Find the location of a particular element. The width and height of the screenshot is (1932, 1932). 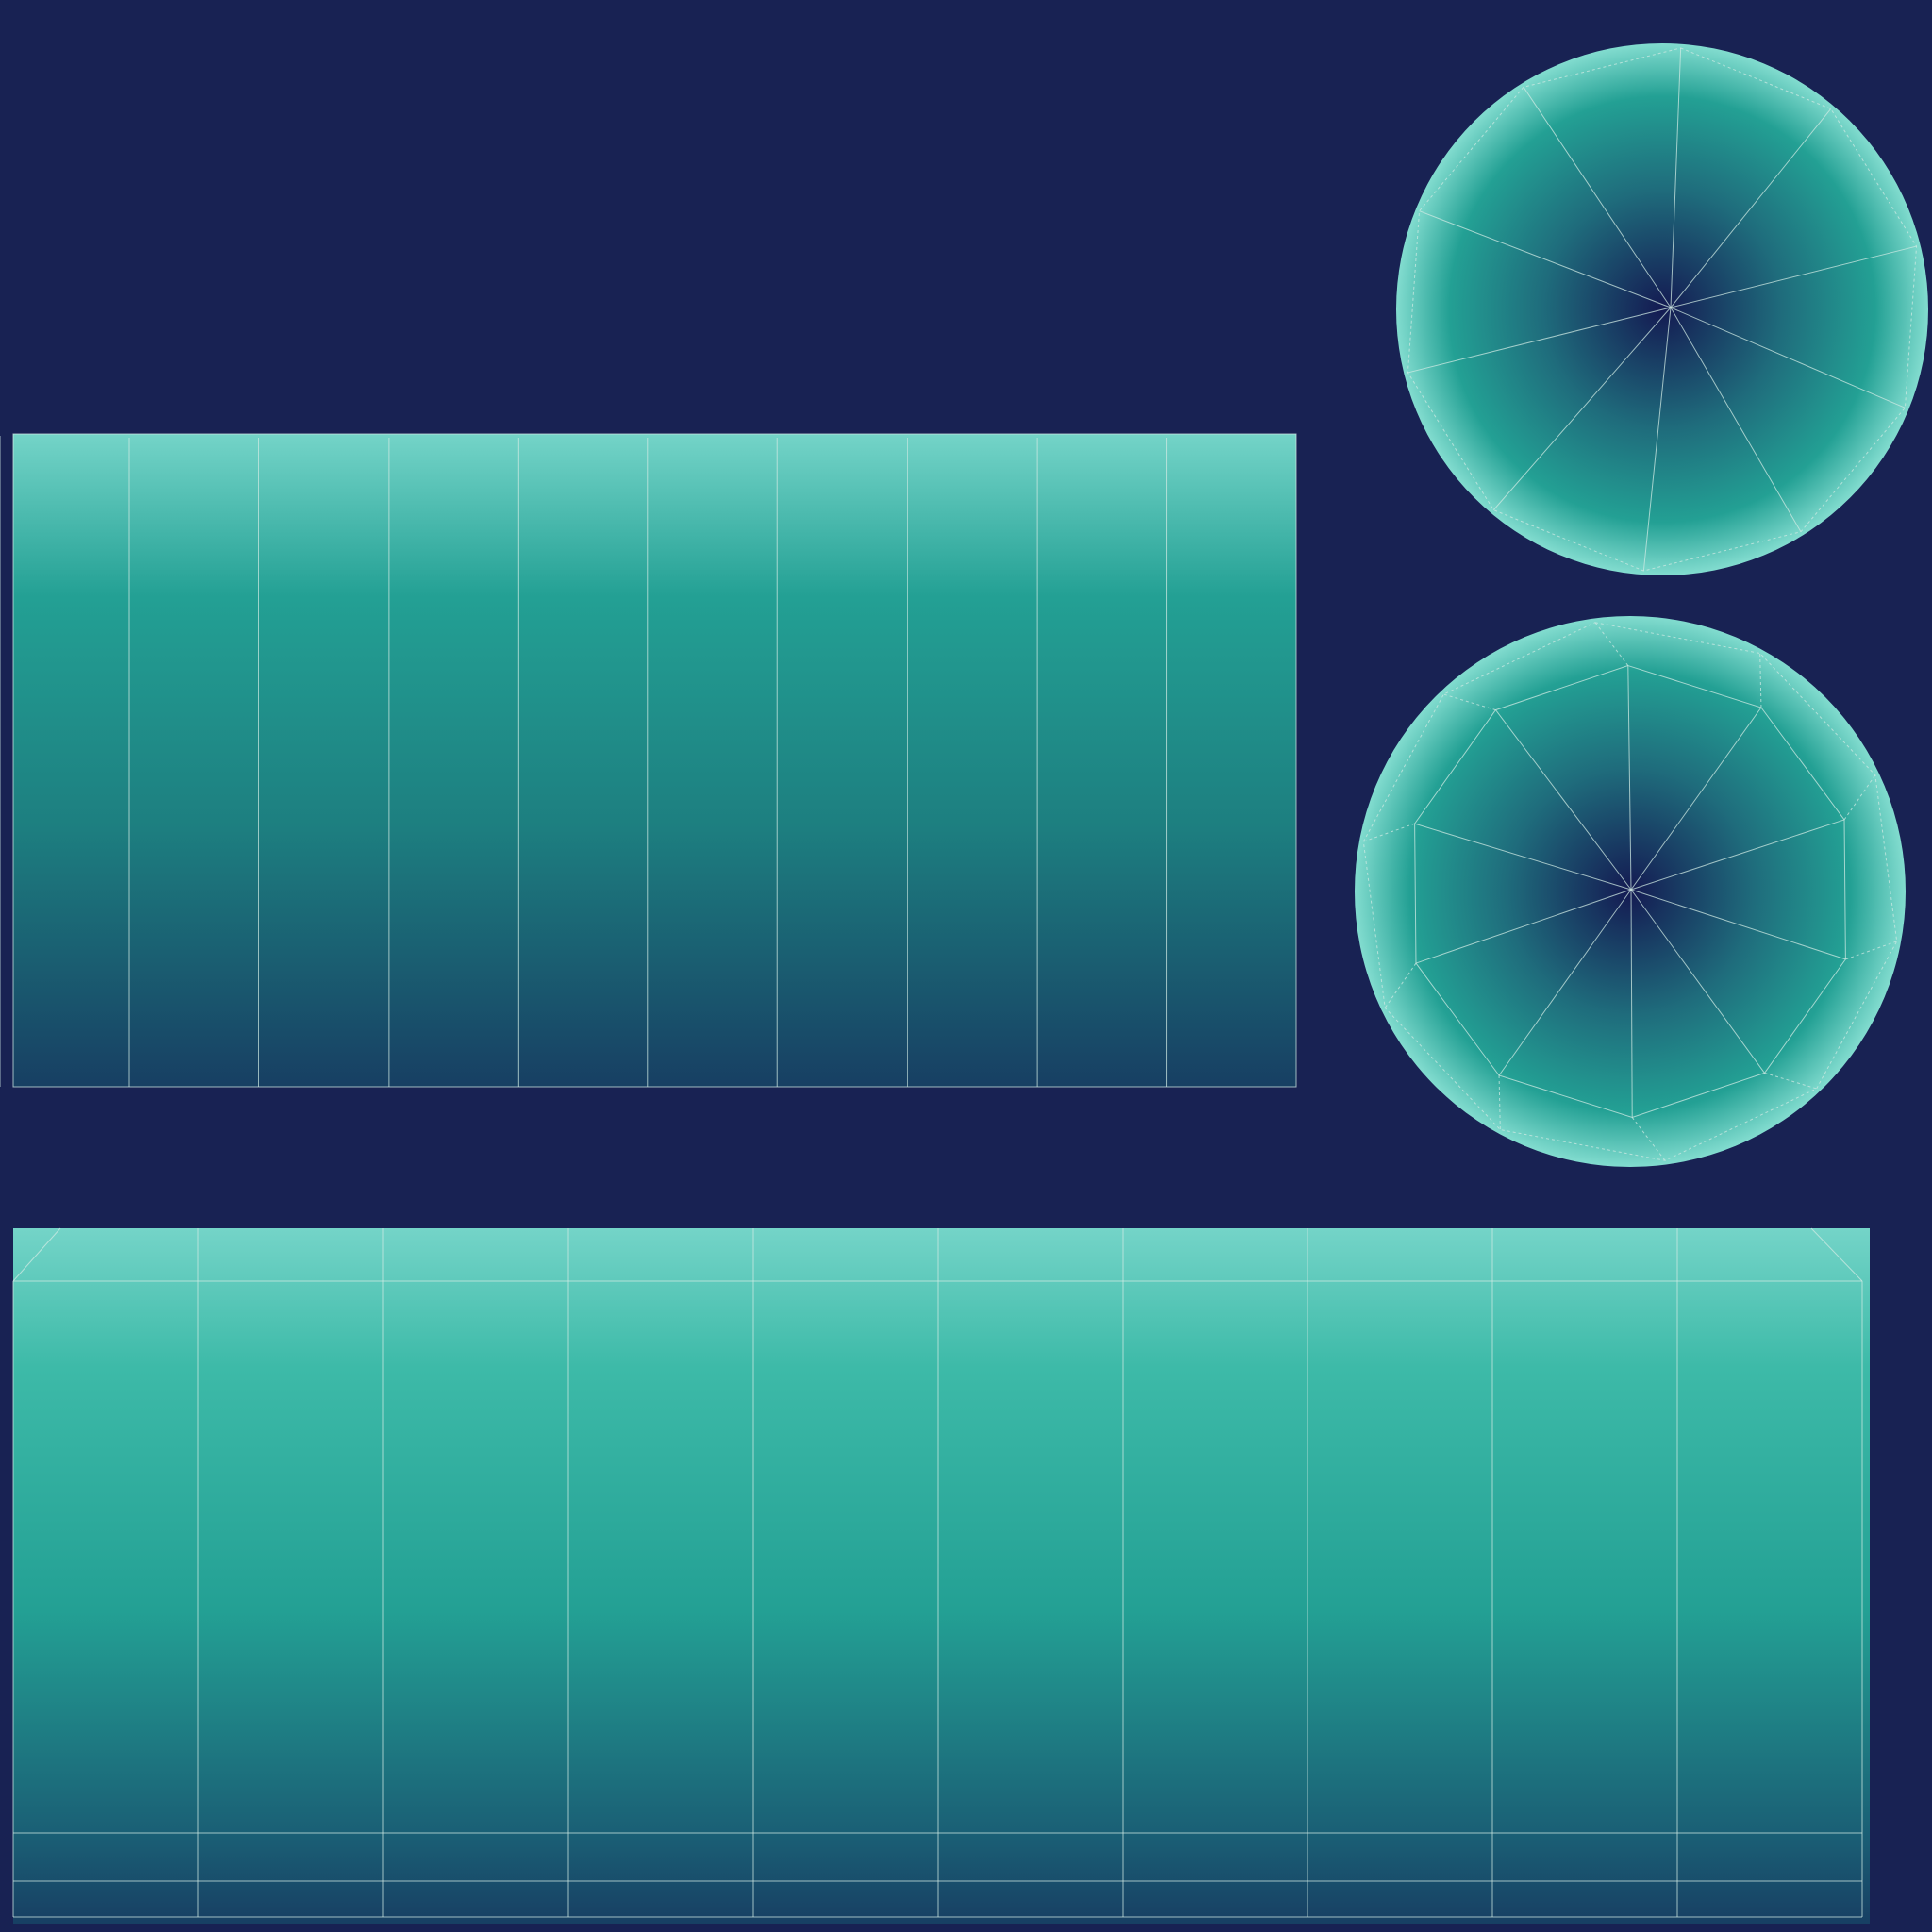

bottom-cap-disc is located at coordinates (1630, 892).